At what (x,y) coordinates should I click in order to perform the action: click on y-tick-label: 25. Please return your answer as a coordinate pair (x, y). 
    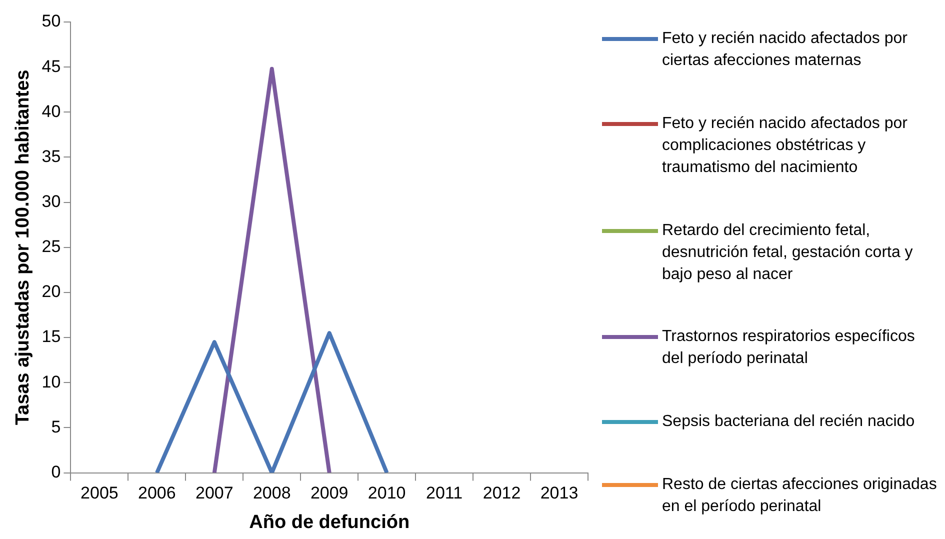
    Looking at the image, I should click on (51, 246).